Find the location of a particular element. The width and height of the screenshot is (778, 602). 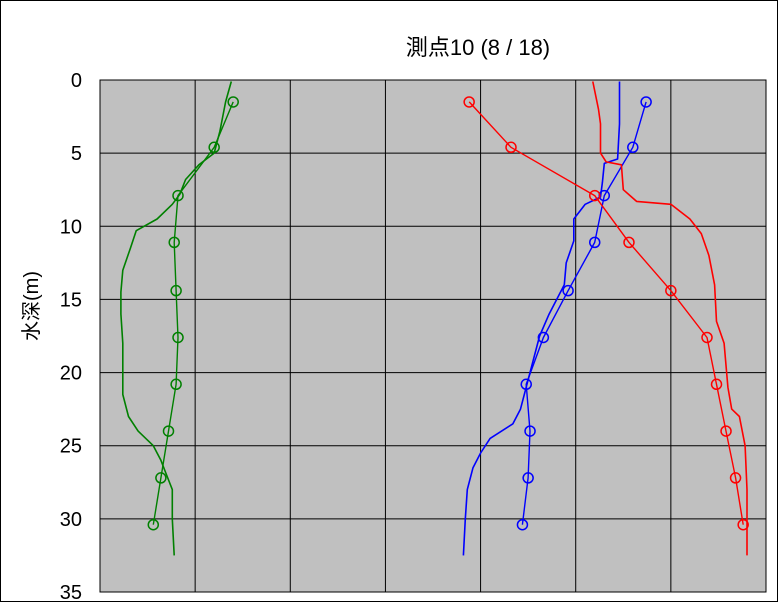

y-tick-label: 30 is located at coordinates (71, 520).